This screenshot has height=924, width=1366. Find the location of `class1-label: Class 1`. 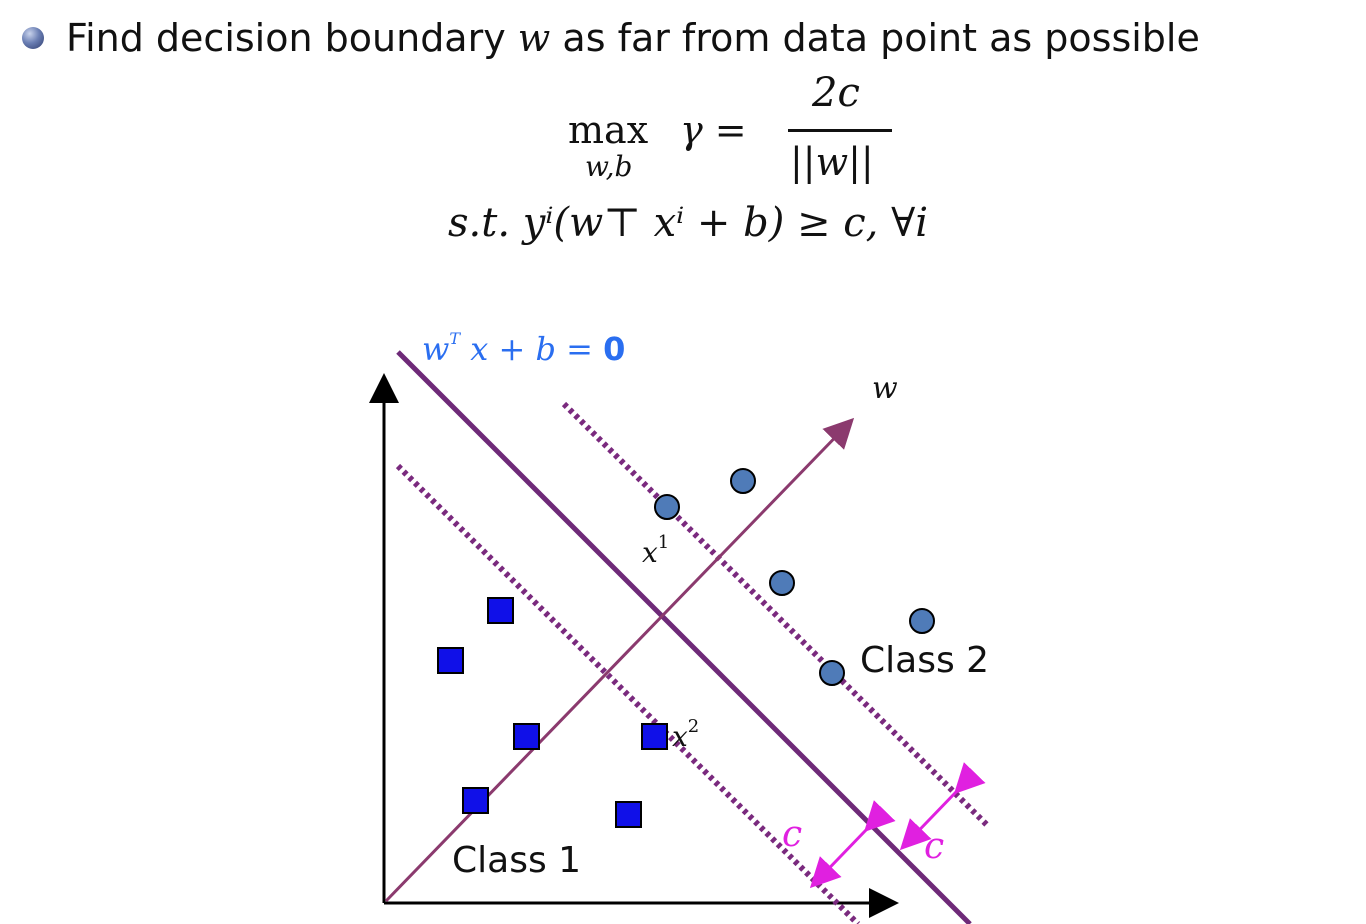

class1-label: Class 1 is located at coordinates (516, 860).